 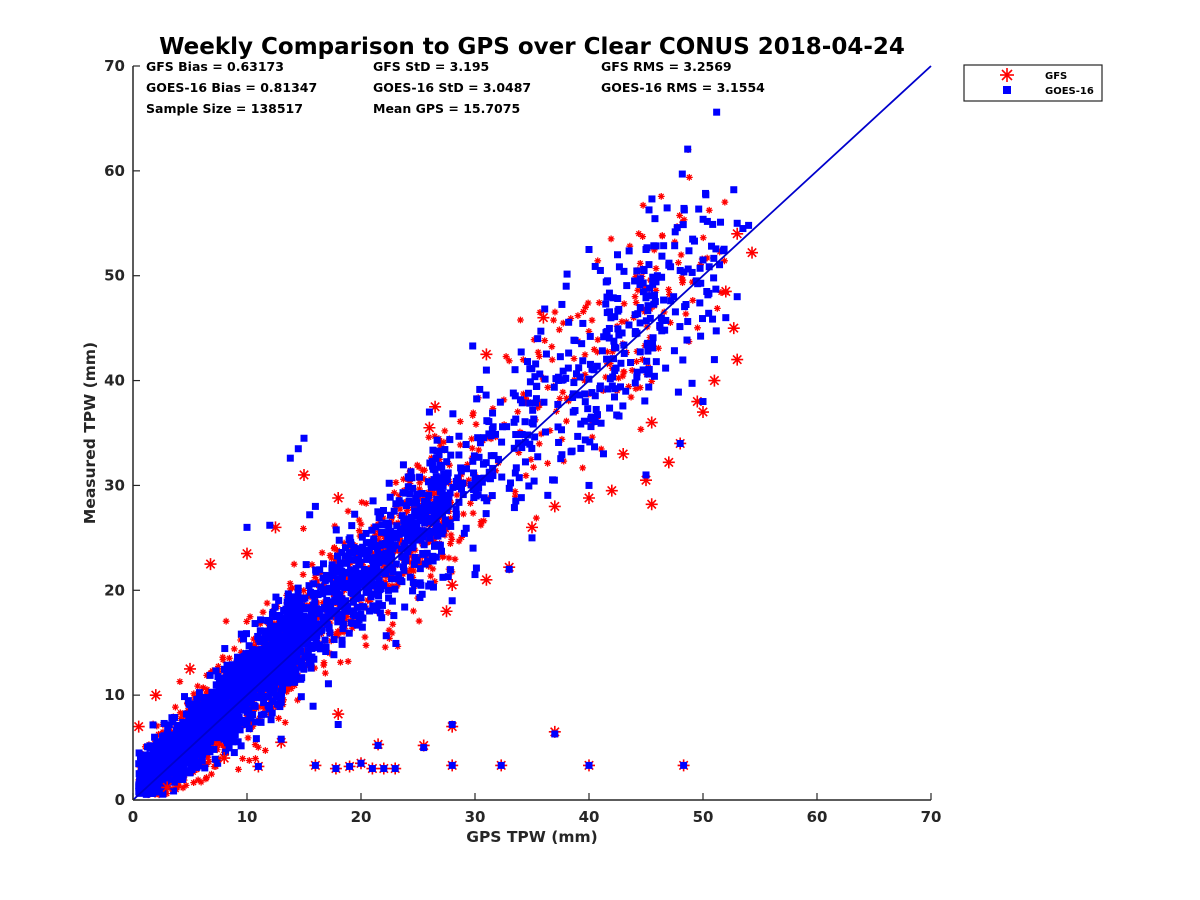 I want to click on x-tick-label: 10, so click(x=247, y=817).